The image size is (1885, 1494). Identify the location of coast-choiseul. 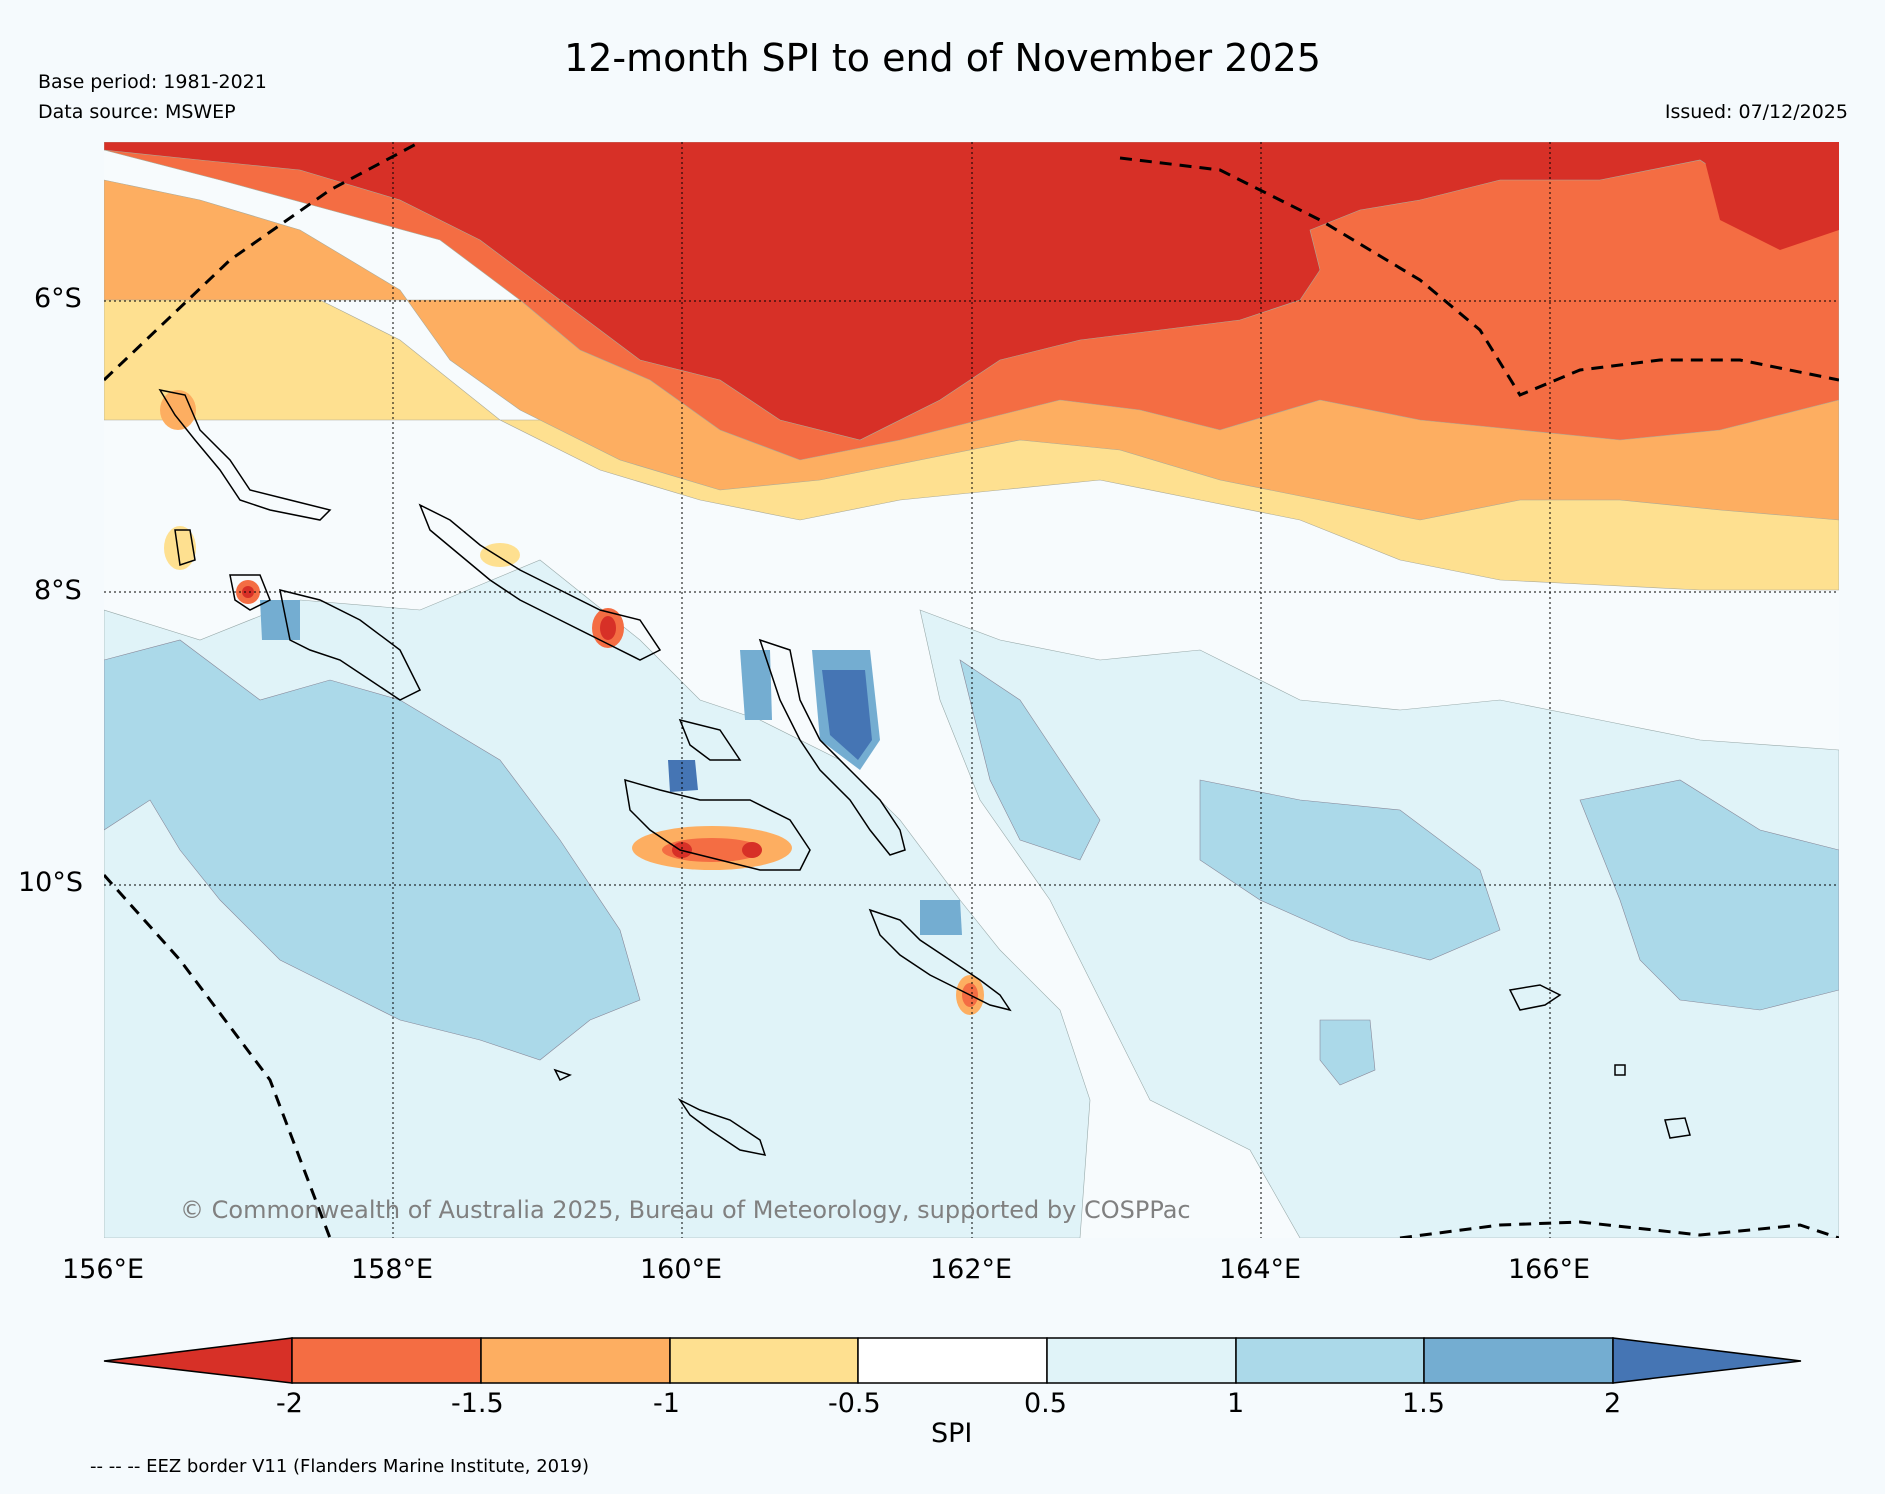
(540, 582).